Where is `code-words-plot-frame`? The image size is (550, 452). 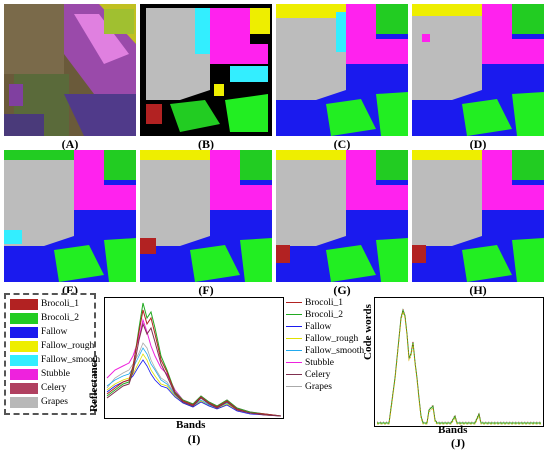
code-words-plot-frame is located at coordinates (459, 362).